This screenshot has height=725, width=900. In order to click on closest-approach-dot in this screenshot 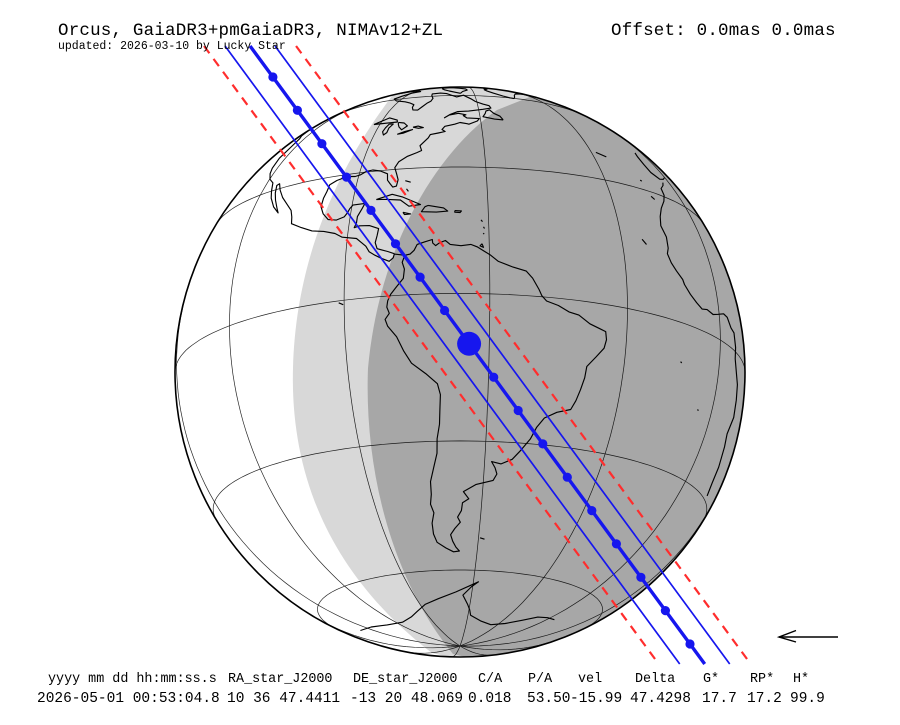, I will do `click(469, 343)`.